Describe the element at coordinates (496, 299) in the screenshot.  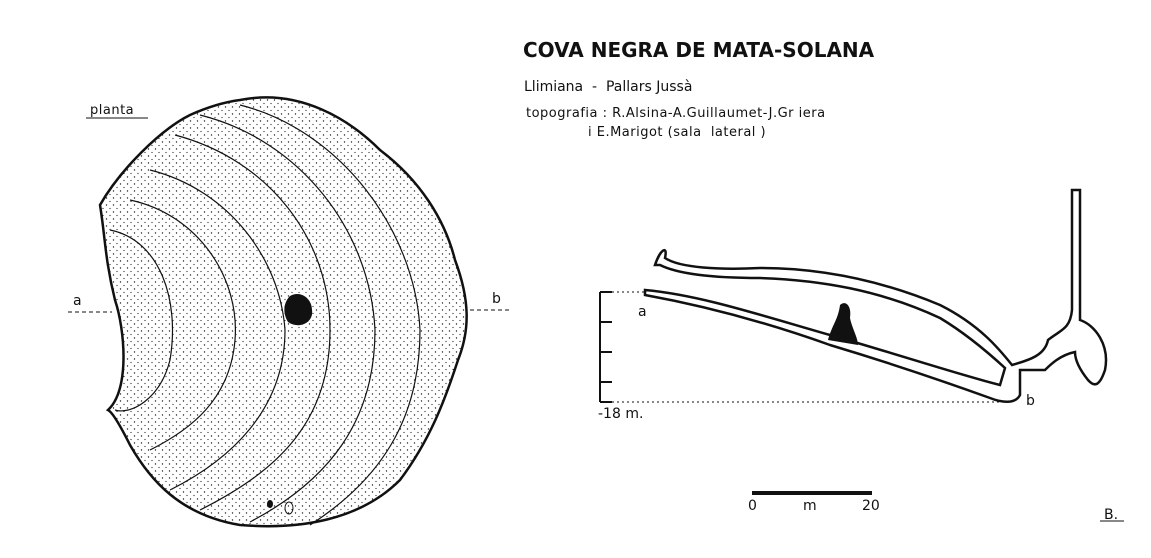
I see `section-label: b` at that location.